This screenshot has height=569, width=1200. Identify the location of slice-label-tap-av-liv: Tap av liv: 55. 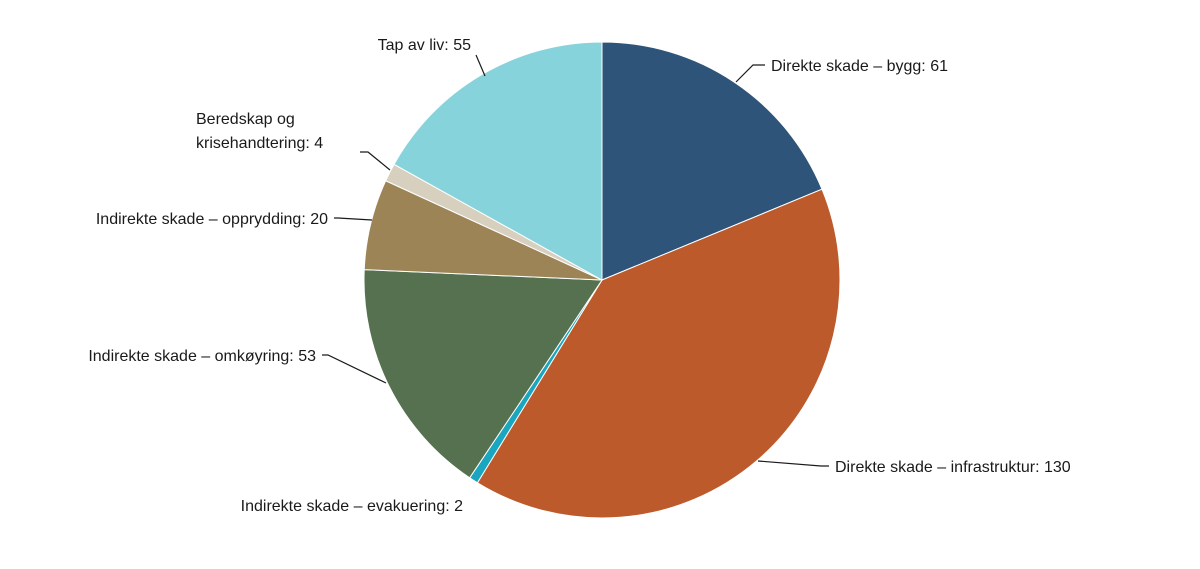
(424, 45).